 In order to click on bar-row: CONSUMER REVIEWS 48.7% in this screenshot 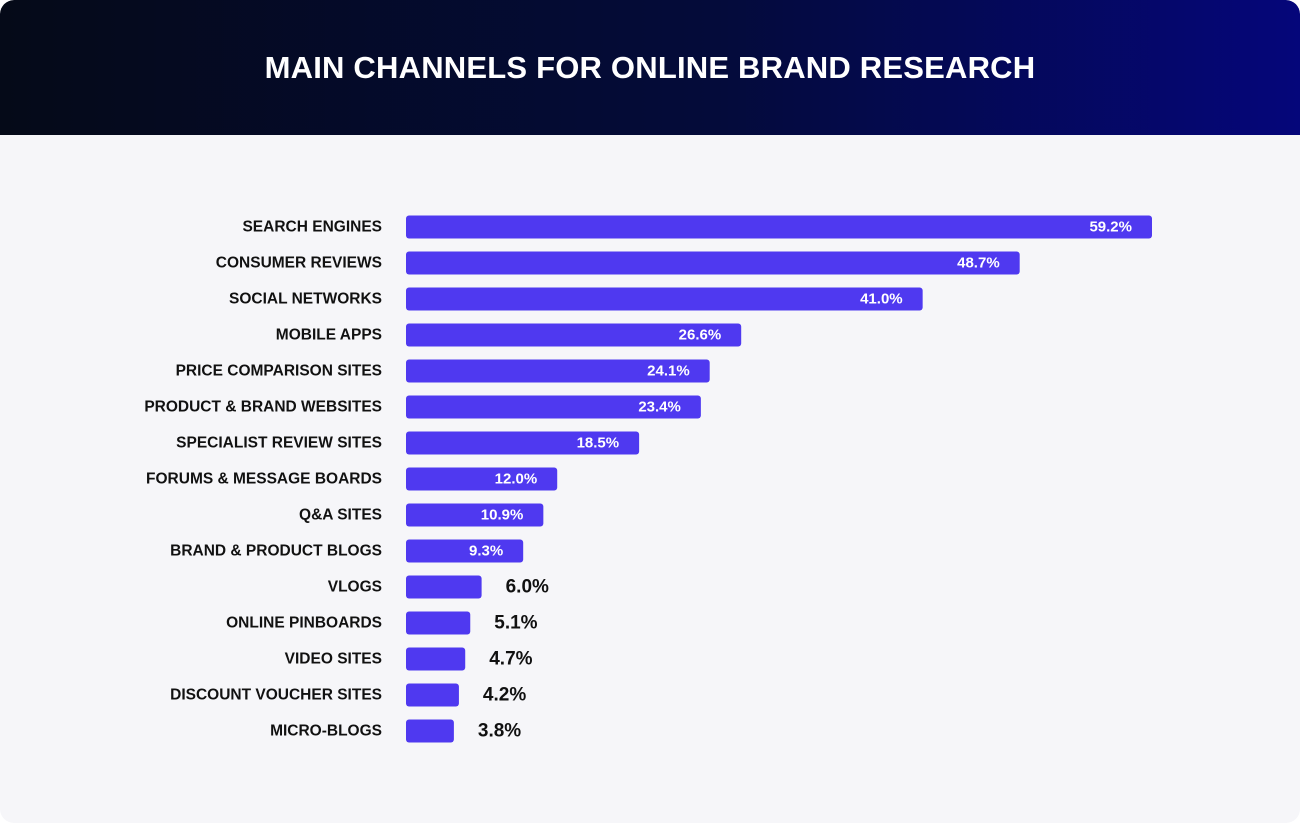, I will do `click(618, 263)`.